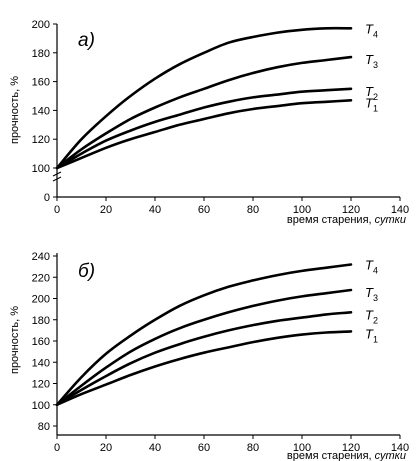 The width and height of the screenshot is (419, 461). What do you see at coordinates (47, 198) in the screenshot?
I see `y-tick-label: 0` at bounding box center [47, 198].